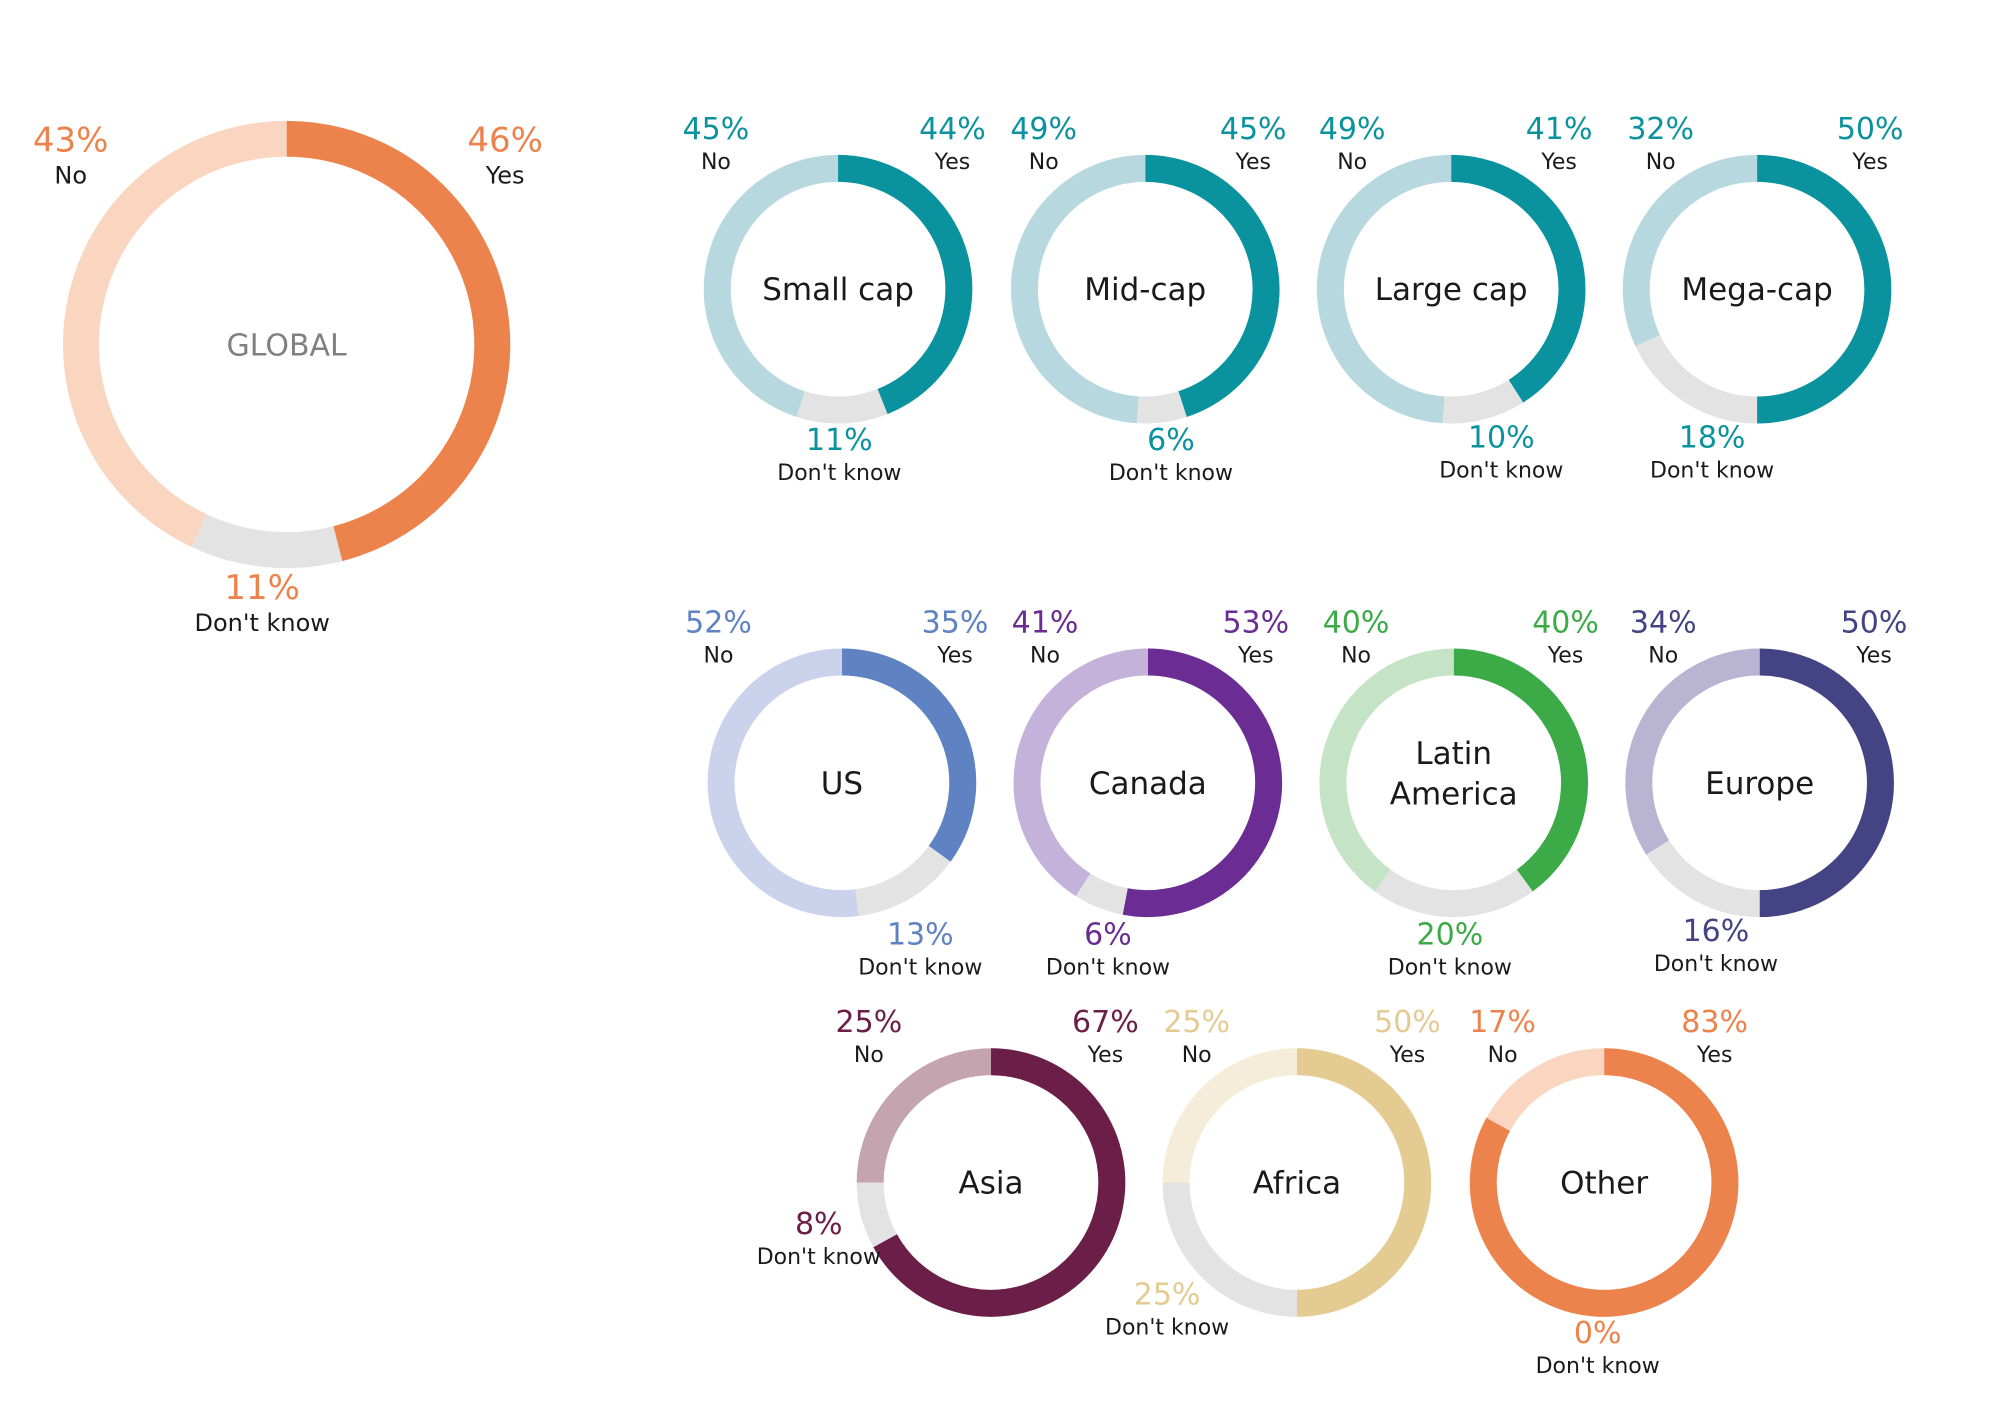 The width and height of the screenshot is (2000, 1417). What do you see at coordinates (1660, 129) in the screenshot?
I see `value-label-no: 32%` at bounding box center [1660, 129].